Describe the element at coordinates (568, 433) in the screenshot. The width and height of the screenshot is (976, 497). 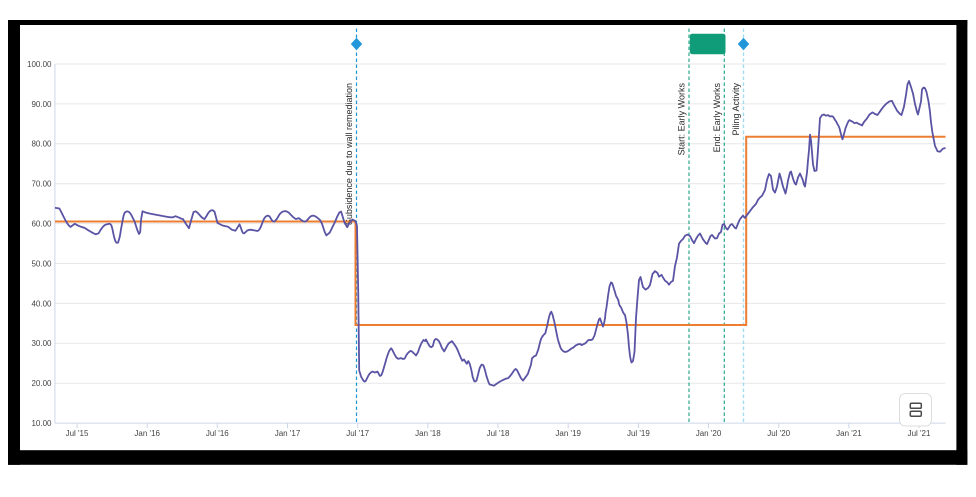
I see `svg-text: Jan '19` at that location.